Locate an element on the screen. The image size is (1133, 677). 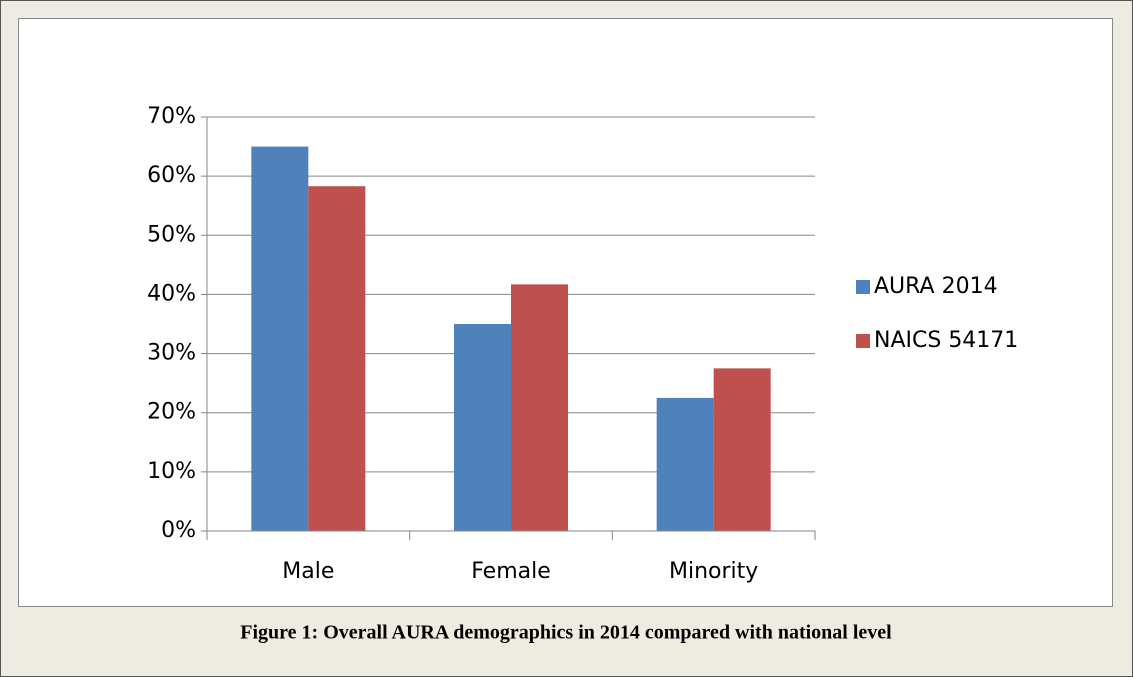
x-tick-label: Minority is located at coordinates (713, 571).